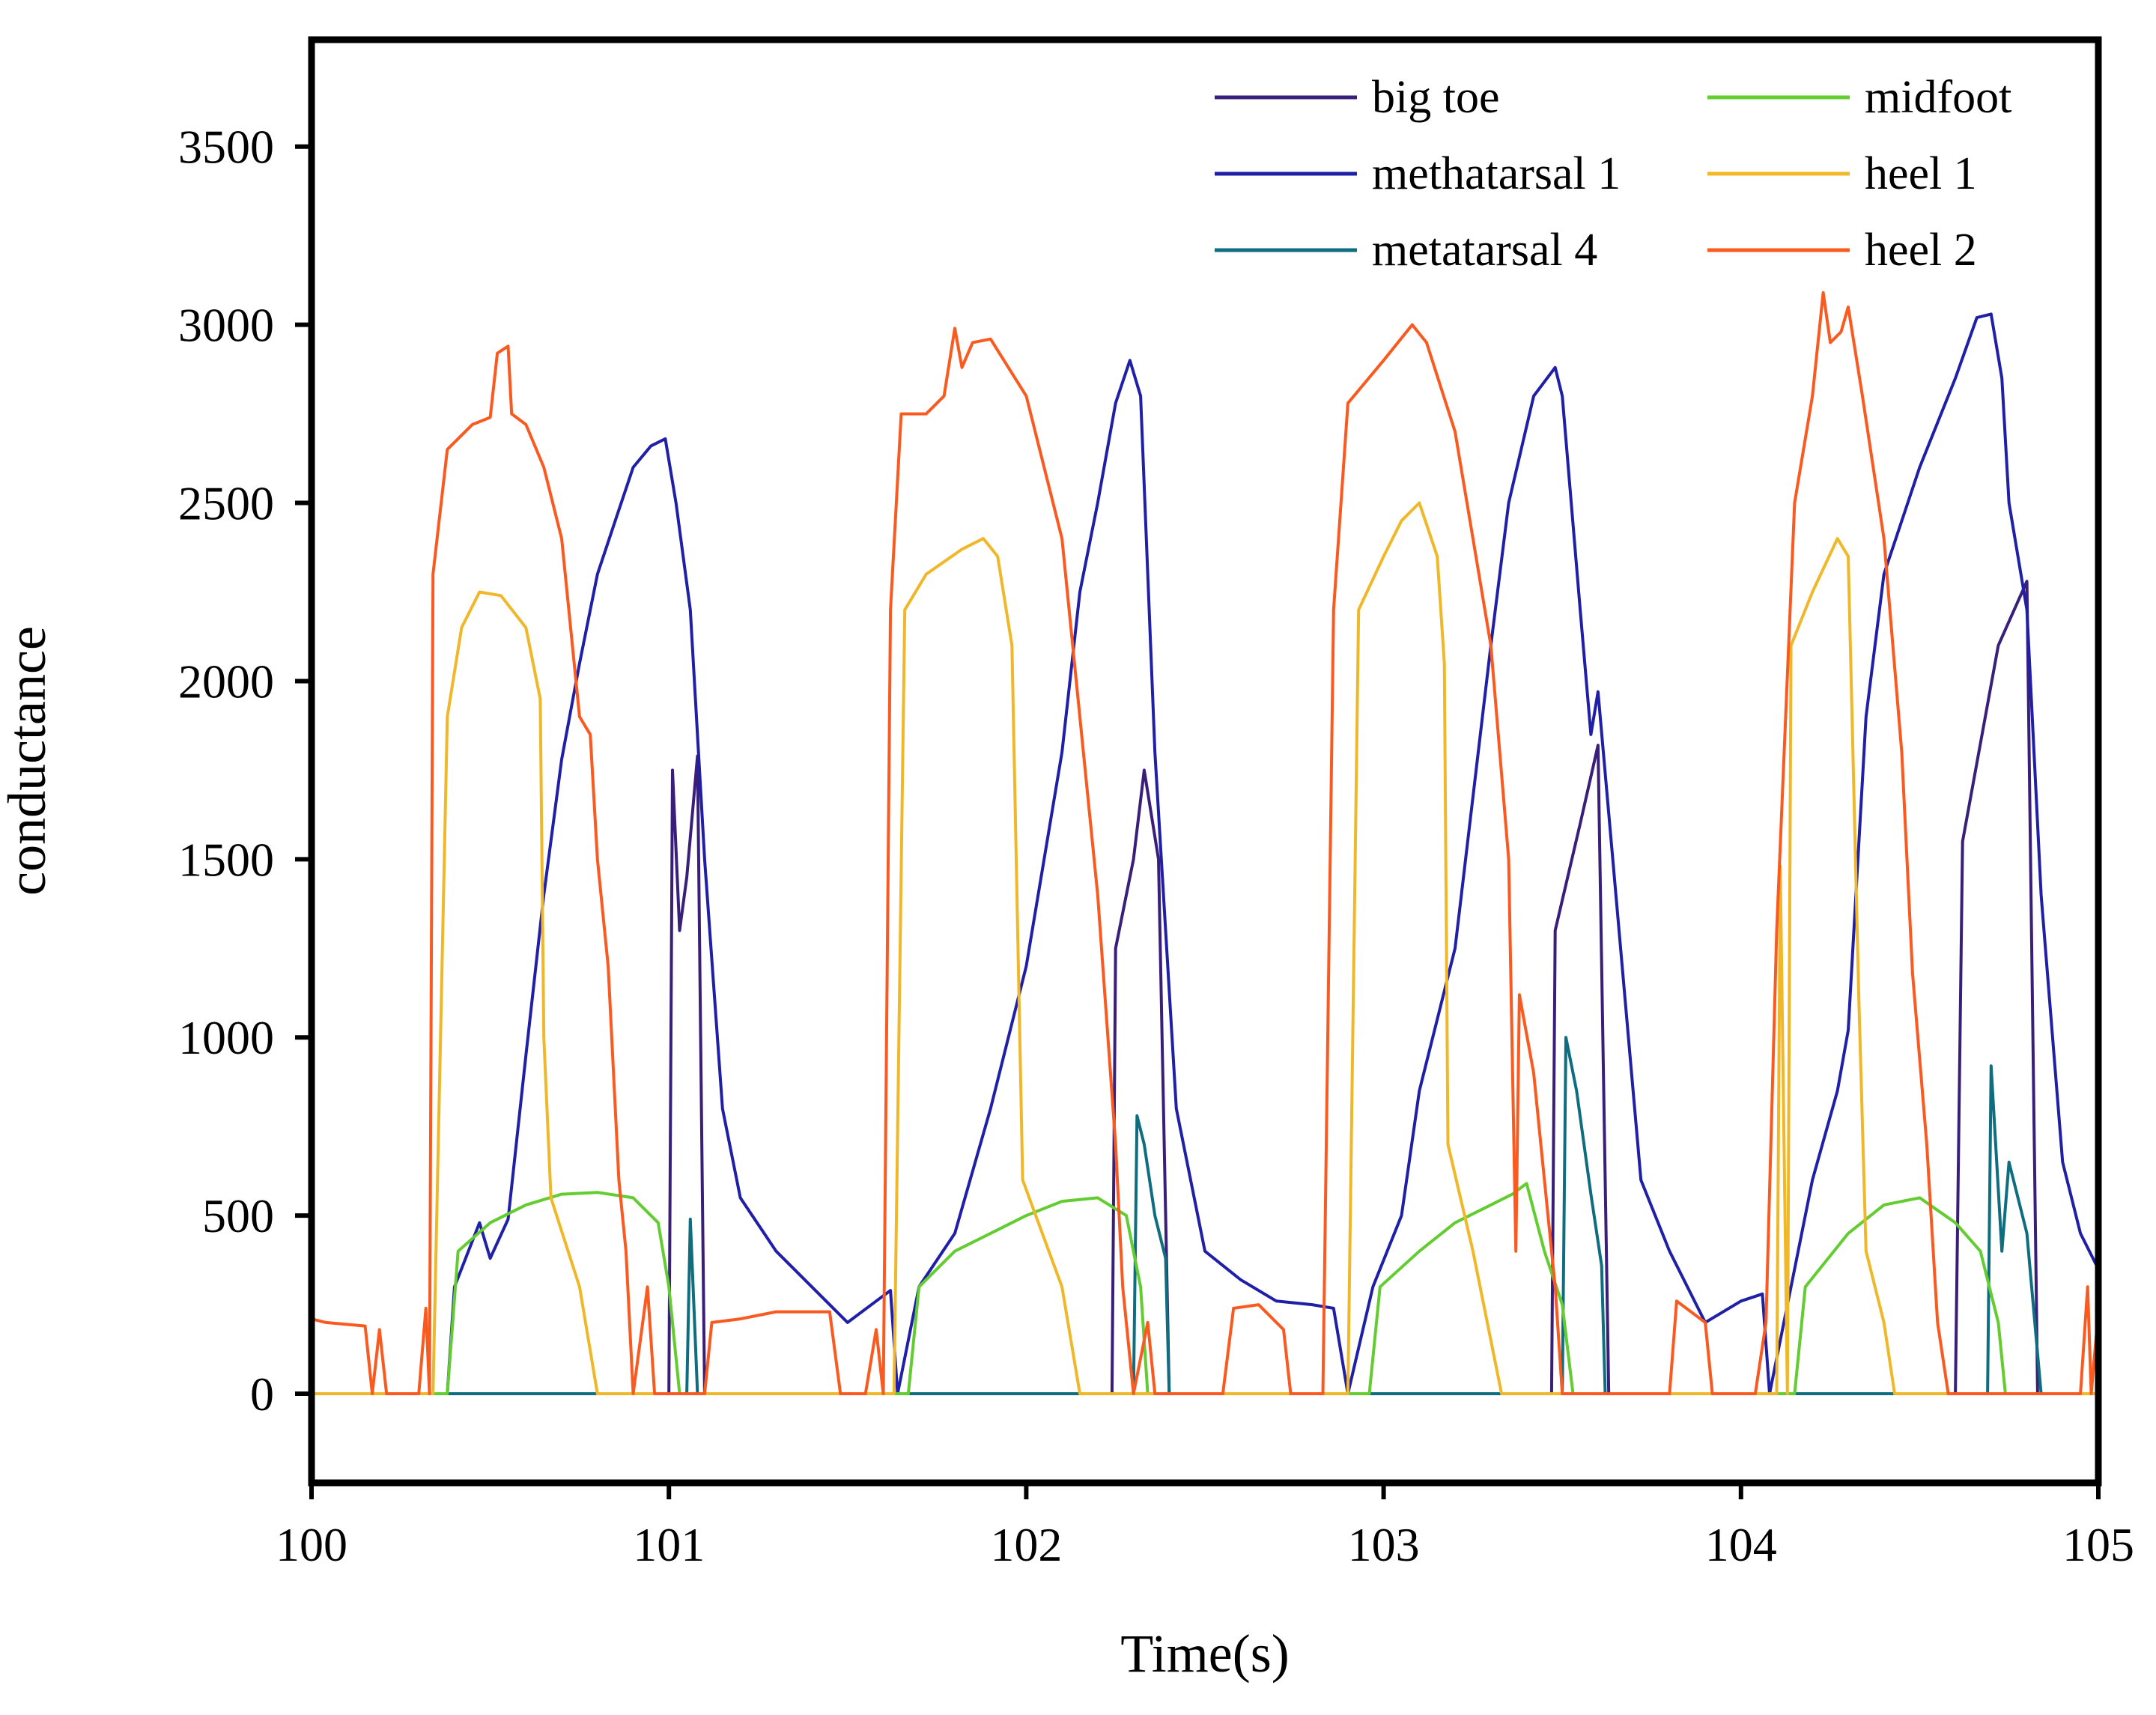 The width and height of the screenshot is (2156, 1715). What do you see at coordinates (28, 761) in the screenshot?
I see `y-axis-label: conductance` at bounding box center [28, 761].